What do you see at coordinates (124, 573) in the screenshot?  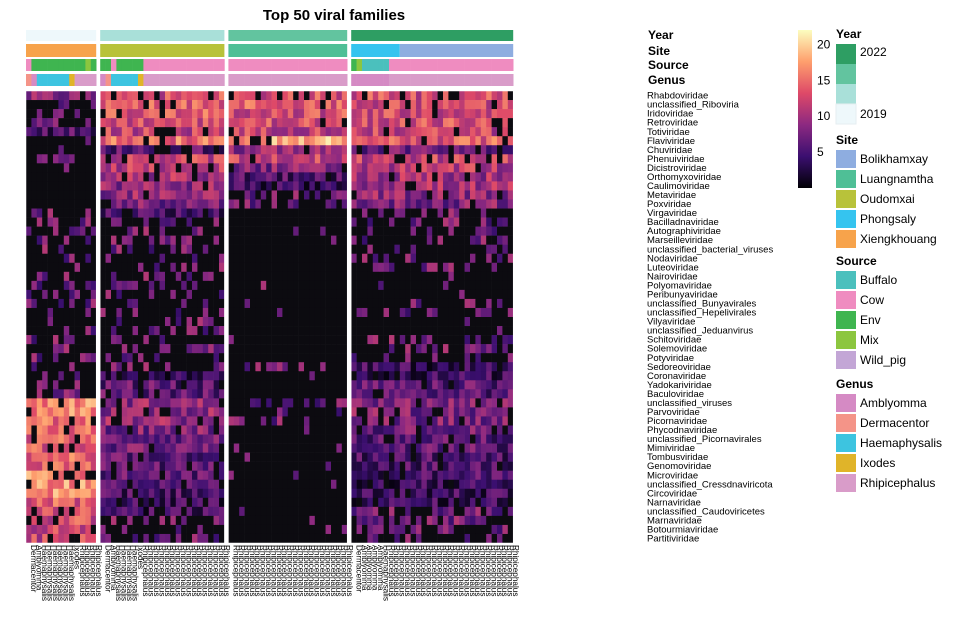 I see `column-label: Haemaphysalis` at bounding box center [124, 573].